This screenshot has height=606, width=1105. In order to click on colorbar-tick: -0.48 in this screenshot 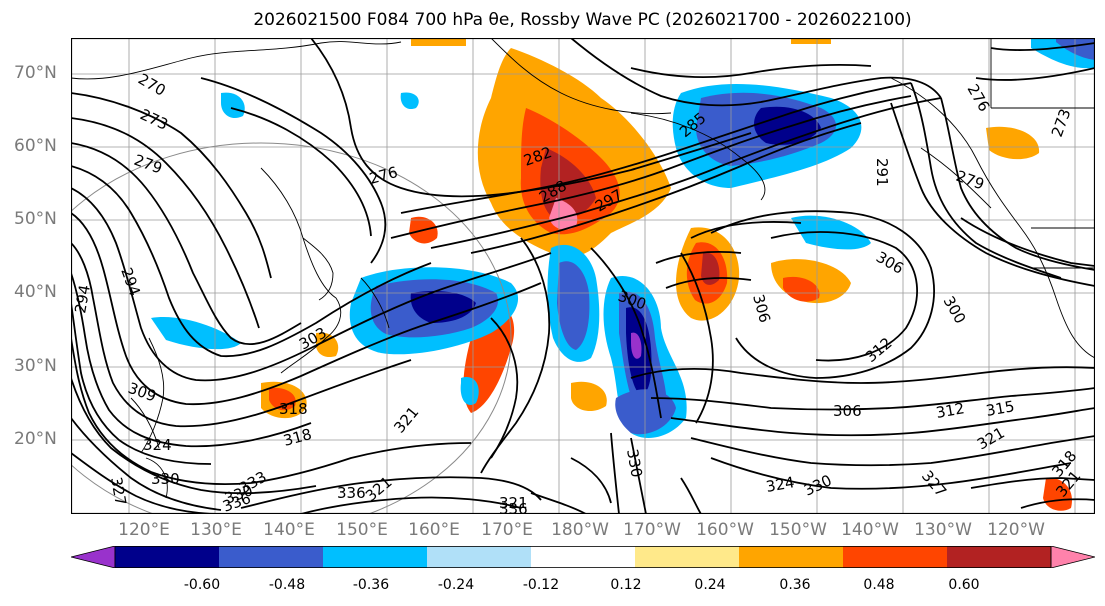, I will do `click(287, 585)`.